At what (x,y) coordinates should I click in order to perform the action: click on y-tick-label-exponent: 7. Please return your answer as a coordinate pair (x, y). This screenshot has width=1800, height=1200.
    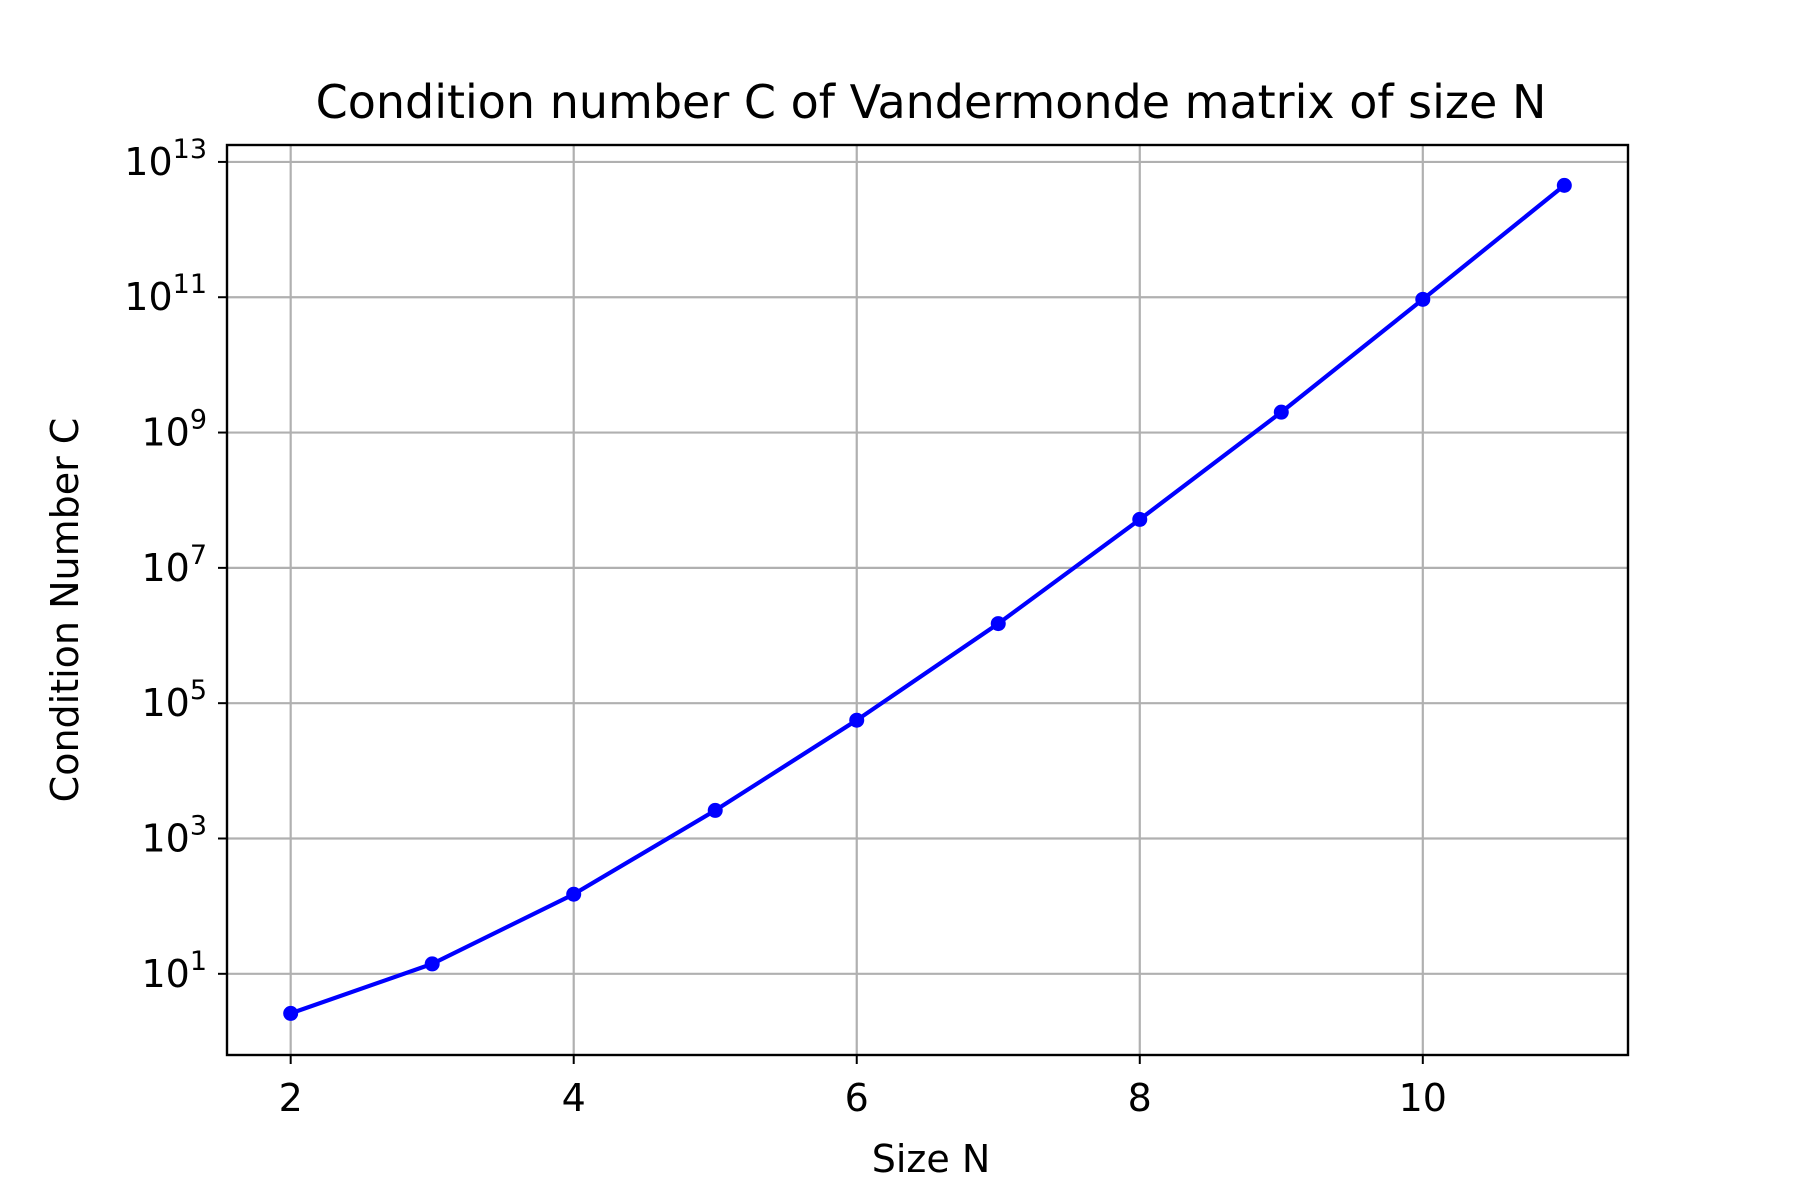
    Looking at the image, I should click on (198, 555).